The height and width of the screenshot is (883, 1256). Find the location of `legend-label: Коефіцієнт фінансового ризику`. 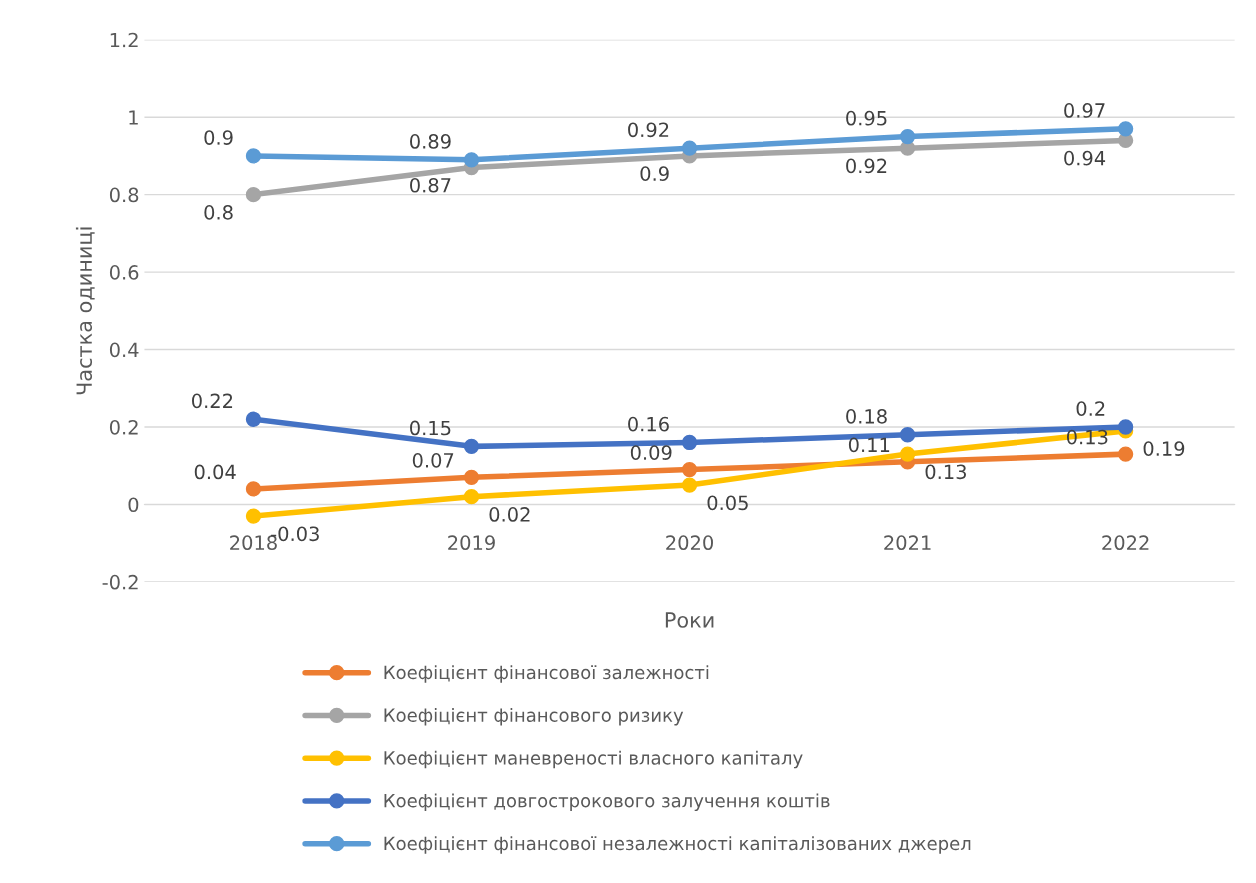

legend-label: Коефіцієнт фінансового ризику is located at coordinates (534, 717).